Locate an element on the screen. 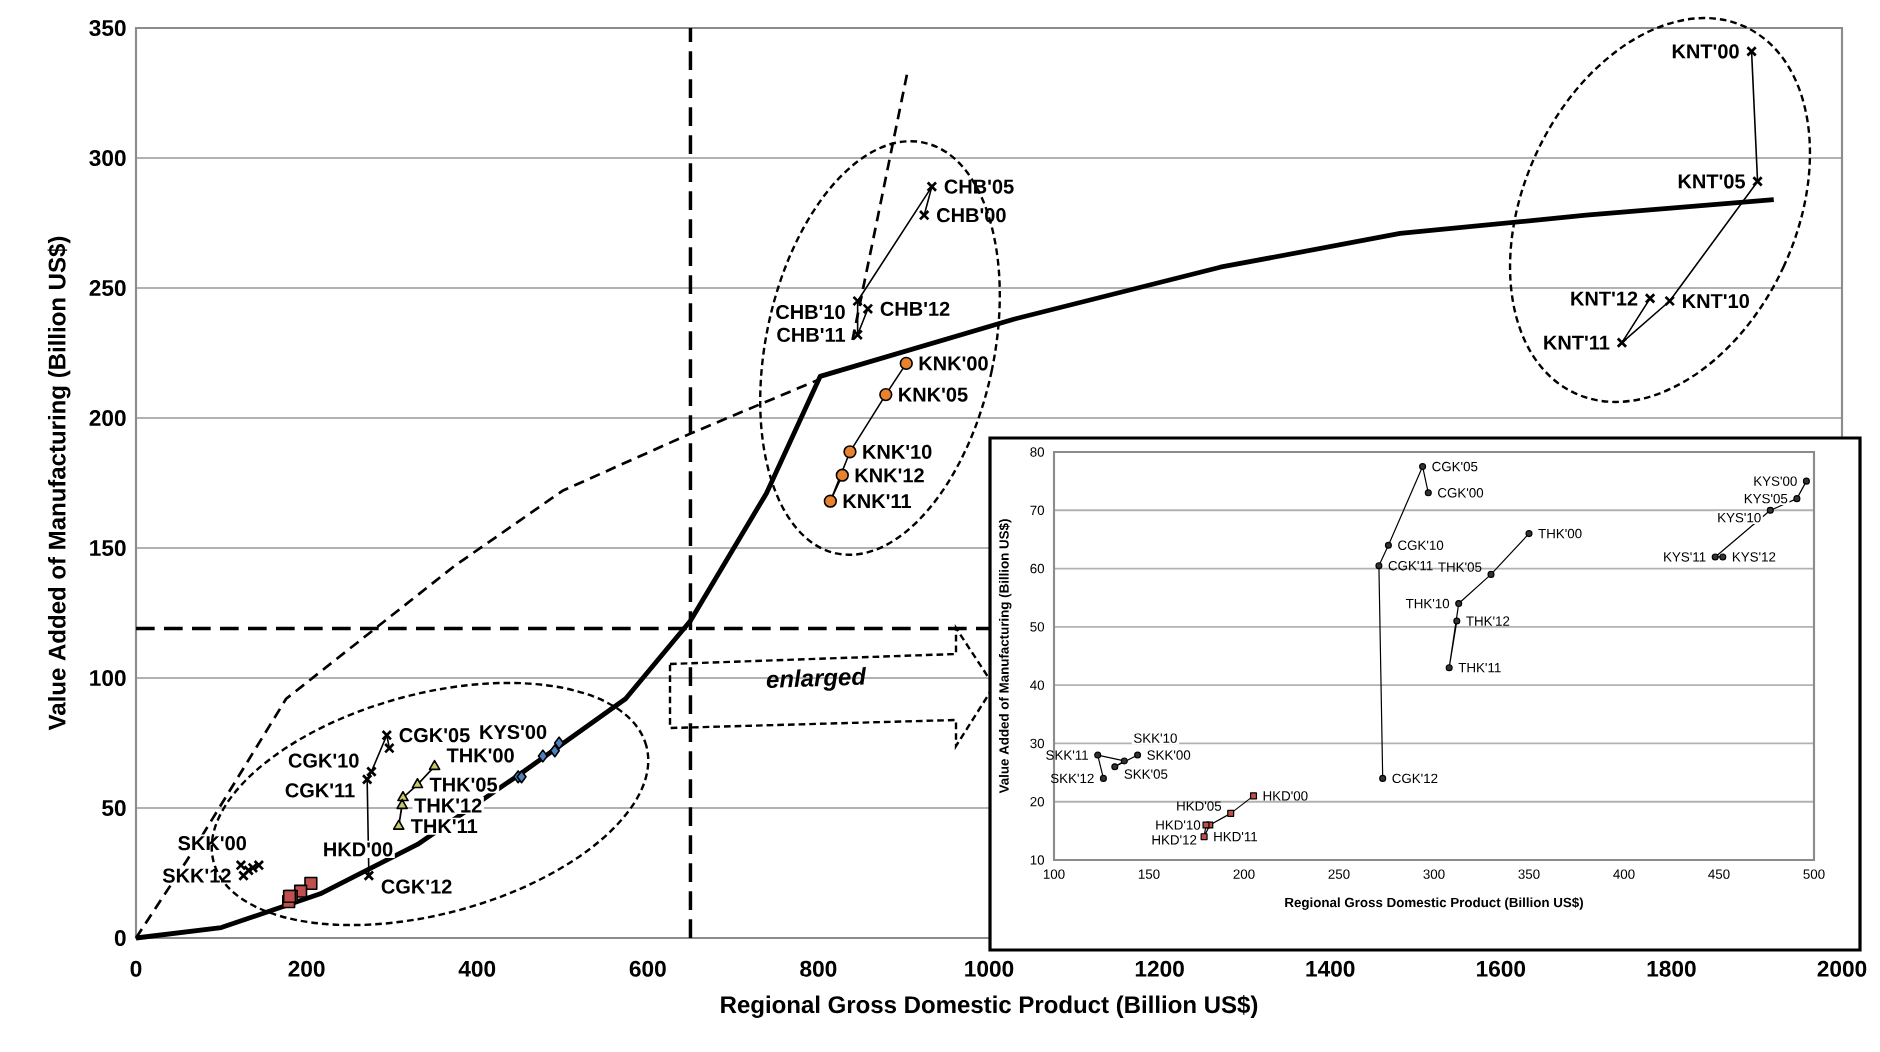 This screenshot has height=1052, width=1880. annotation: KNT'10 is located at coordinates (1716, 301).